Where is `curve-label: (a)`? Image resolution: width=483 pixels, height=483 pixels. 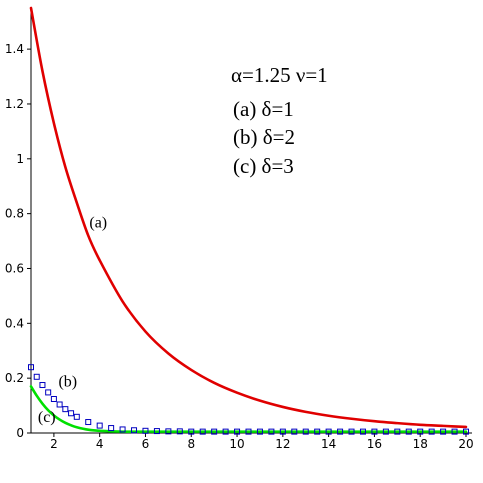 curve-label: (a) is located at coordinates (98, 222).